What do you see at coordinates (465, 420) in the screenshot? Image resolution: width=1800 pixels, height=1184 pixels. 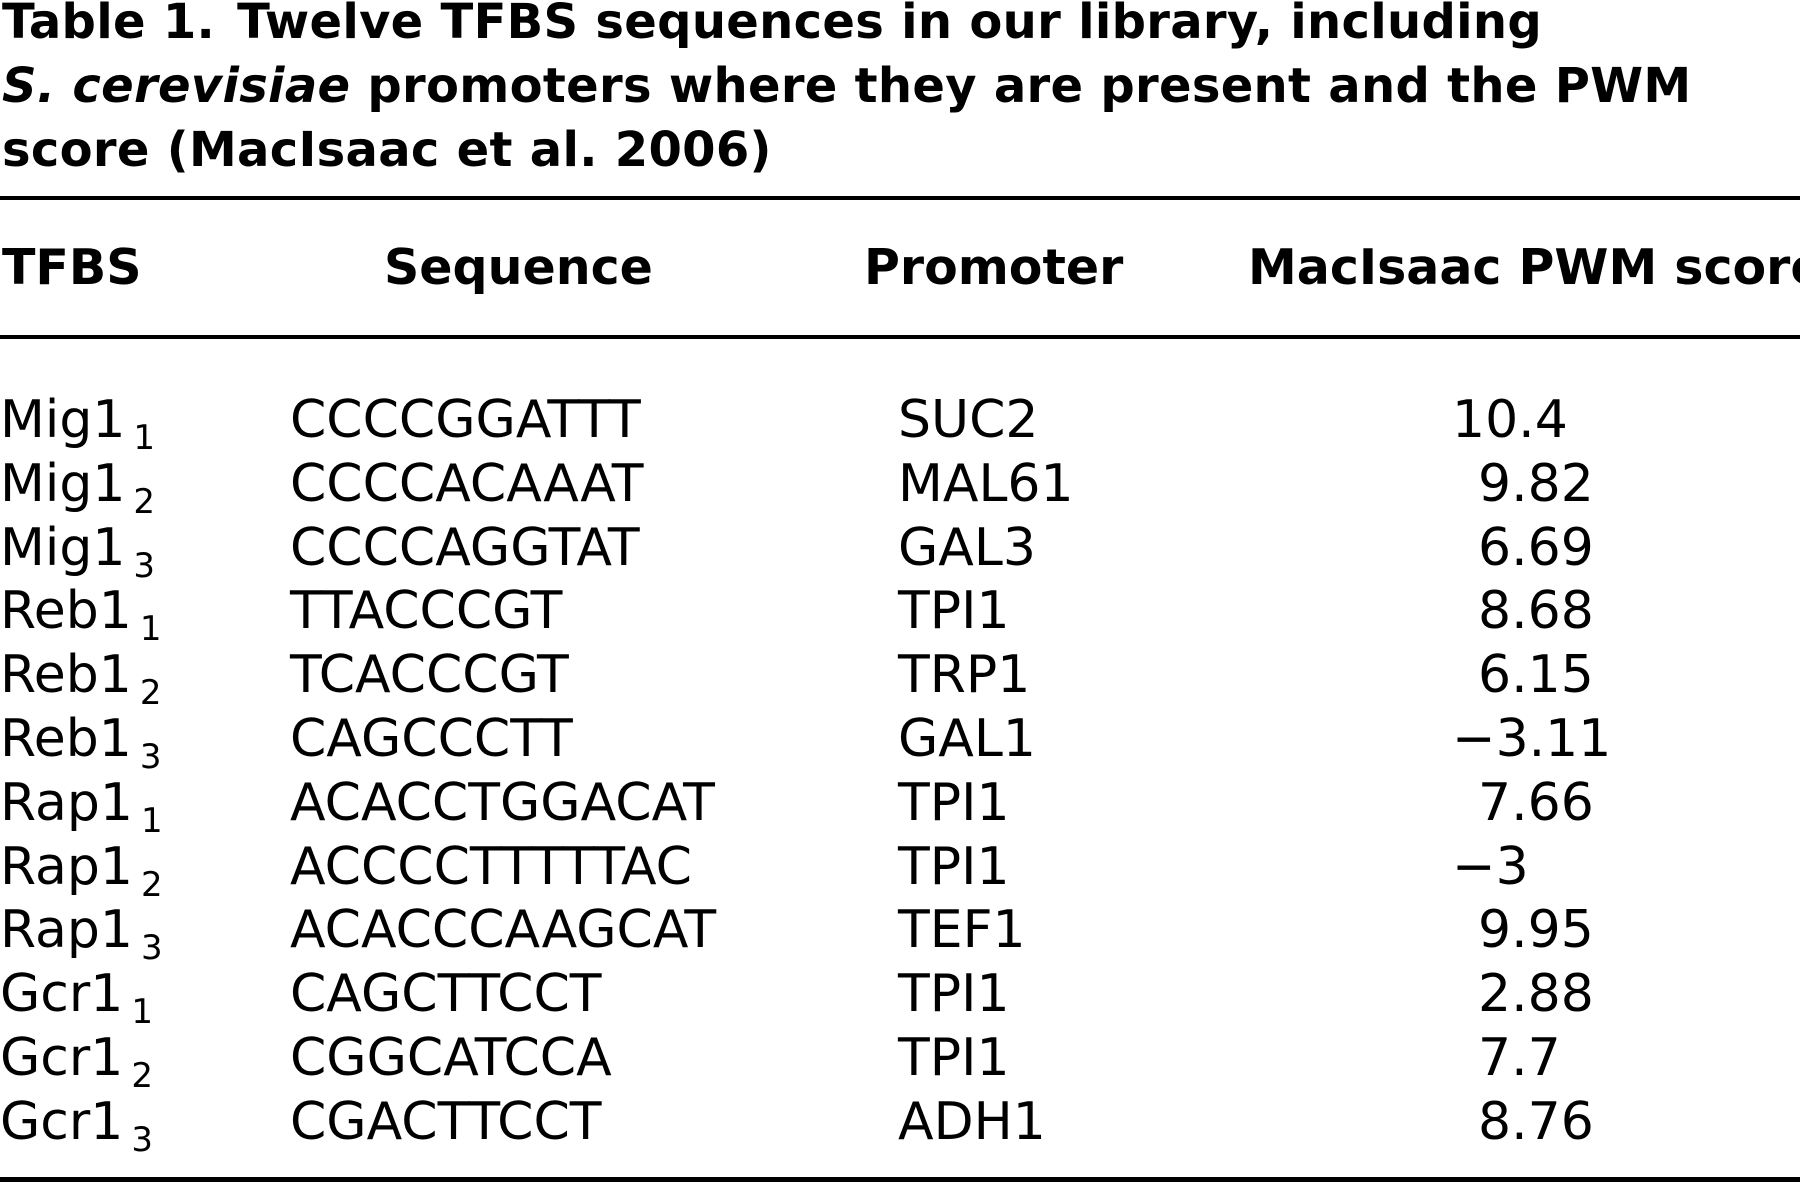 I see `sequence-cell: CCCCGGATTT` at bounding box center [465, 420].